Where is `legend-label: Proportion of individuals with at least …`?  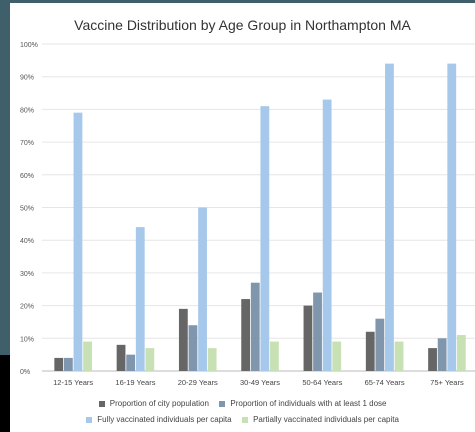
legend-label: Proportion of individuals with at least … is located at coordinates (308, 403).